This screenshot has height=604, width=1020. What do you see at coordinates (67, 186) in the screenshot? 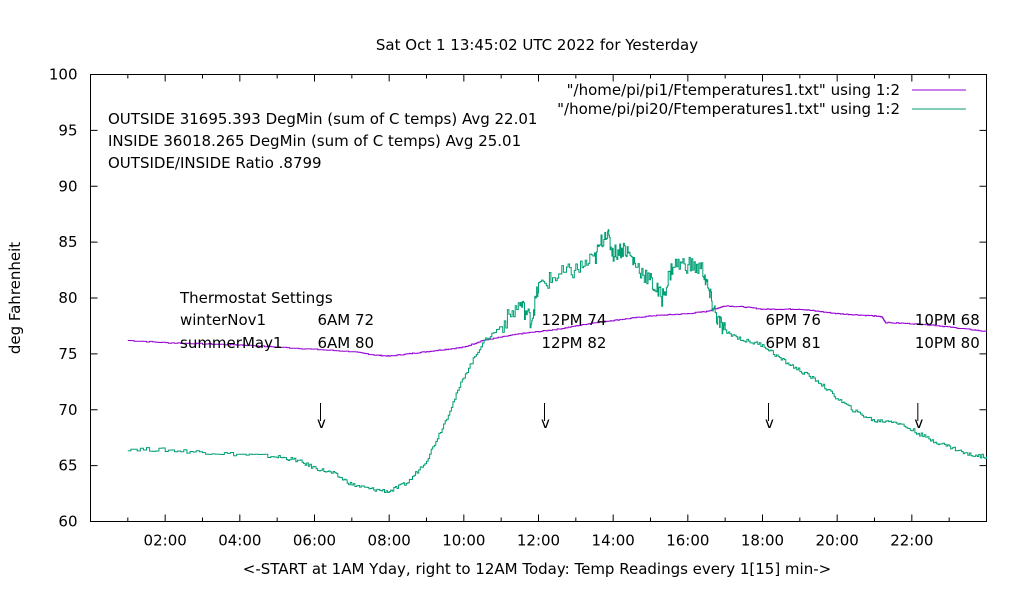
I see `y-tick-label: 90` at bounding box center [67, 186].